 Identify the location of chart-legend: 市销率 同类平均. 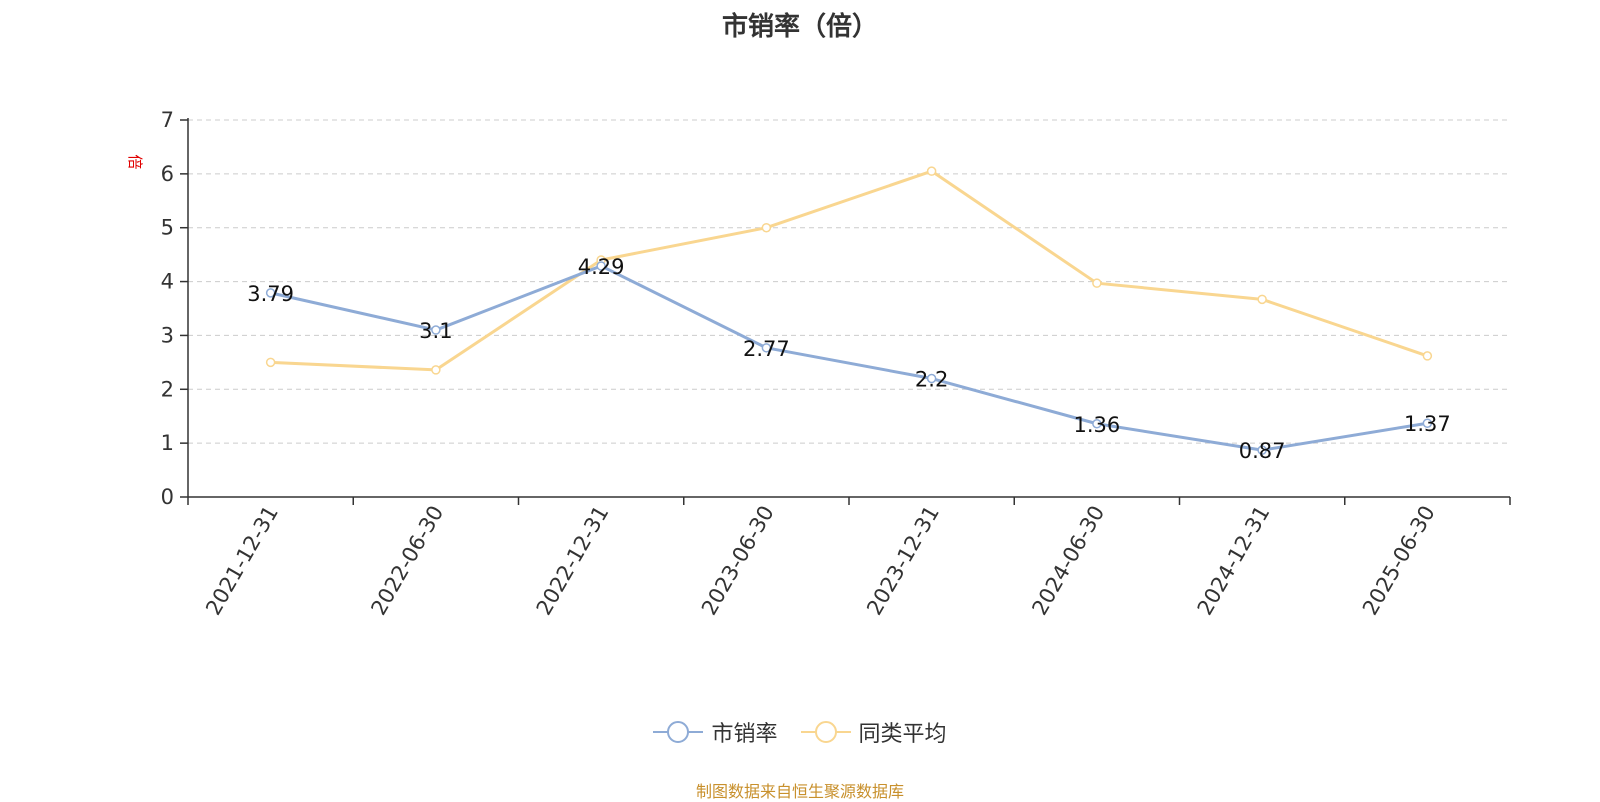
(800, 733).